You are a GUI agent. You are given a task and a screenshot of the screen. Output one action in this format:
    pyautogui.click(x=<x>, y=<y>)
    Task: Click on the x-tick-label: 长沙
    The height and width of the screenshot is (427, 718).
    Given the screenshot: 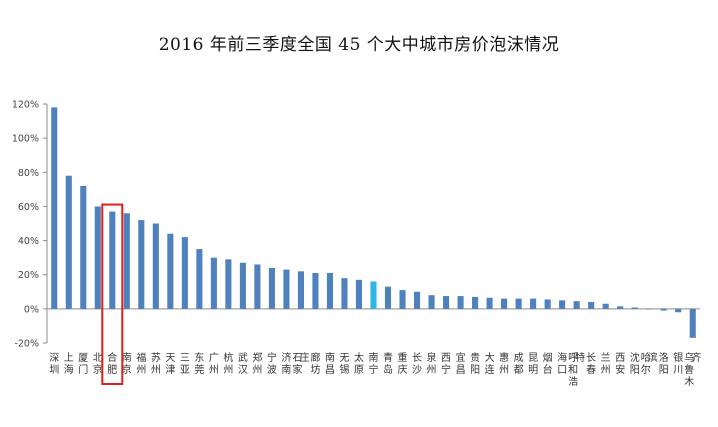 What is the action you would take?
    pyautogui.click(x=417, y=364)
    